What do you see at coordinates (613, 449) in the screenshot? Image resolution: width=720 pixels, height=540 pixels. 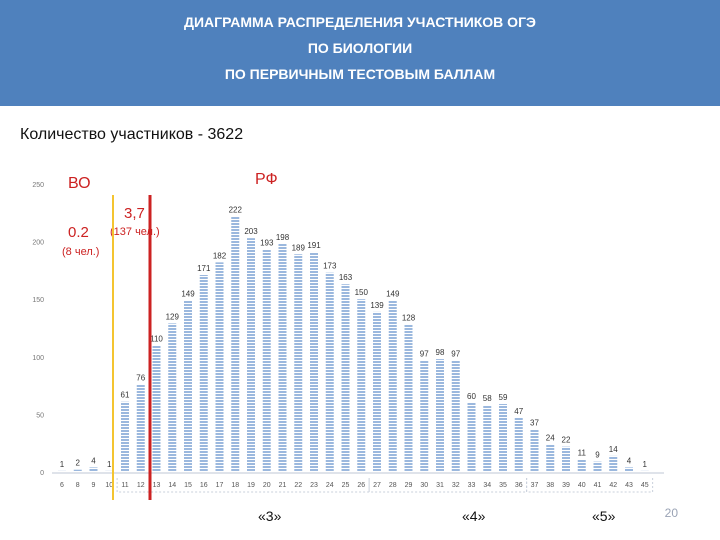 I see `data-label: 14` at bounding box center [613, 449].